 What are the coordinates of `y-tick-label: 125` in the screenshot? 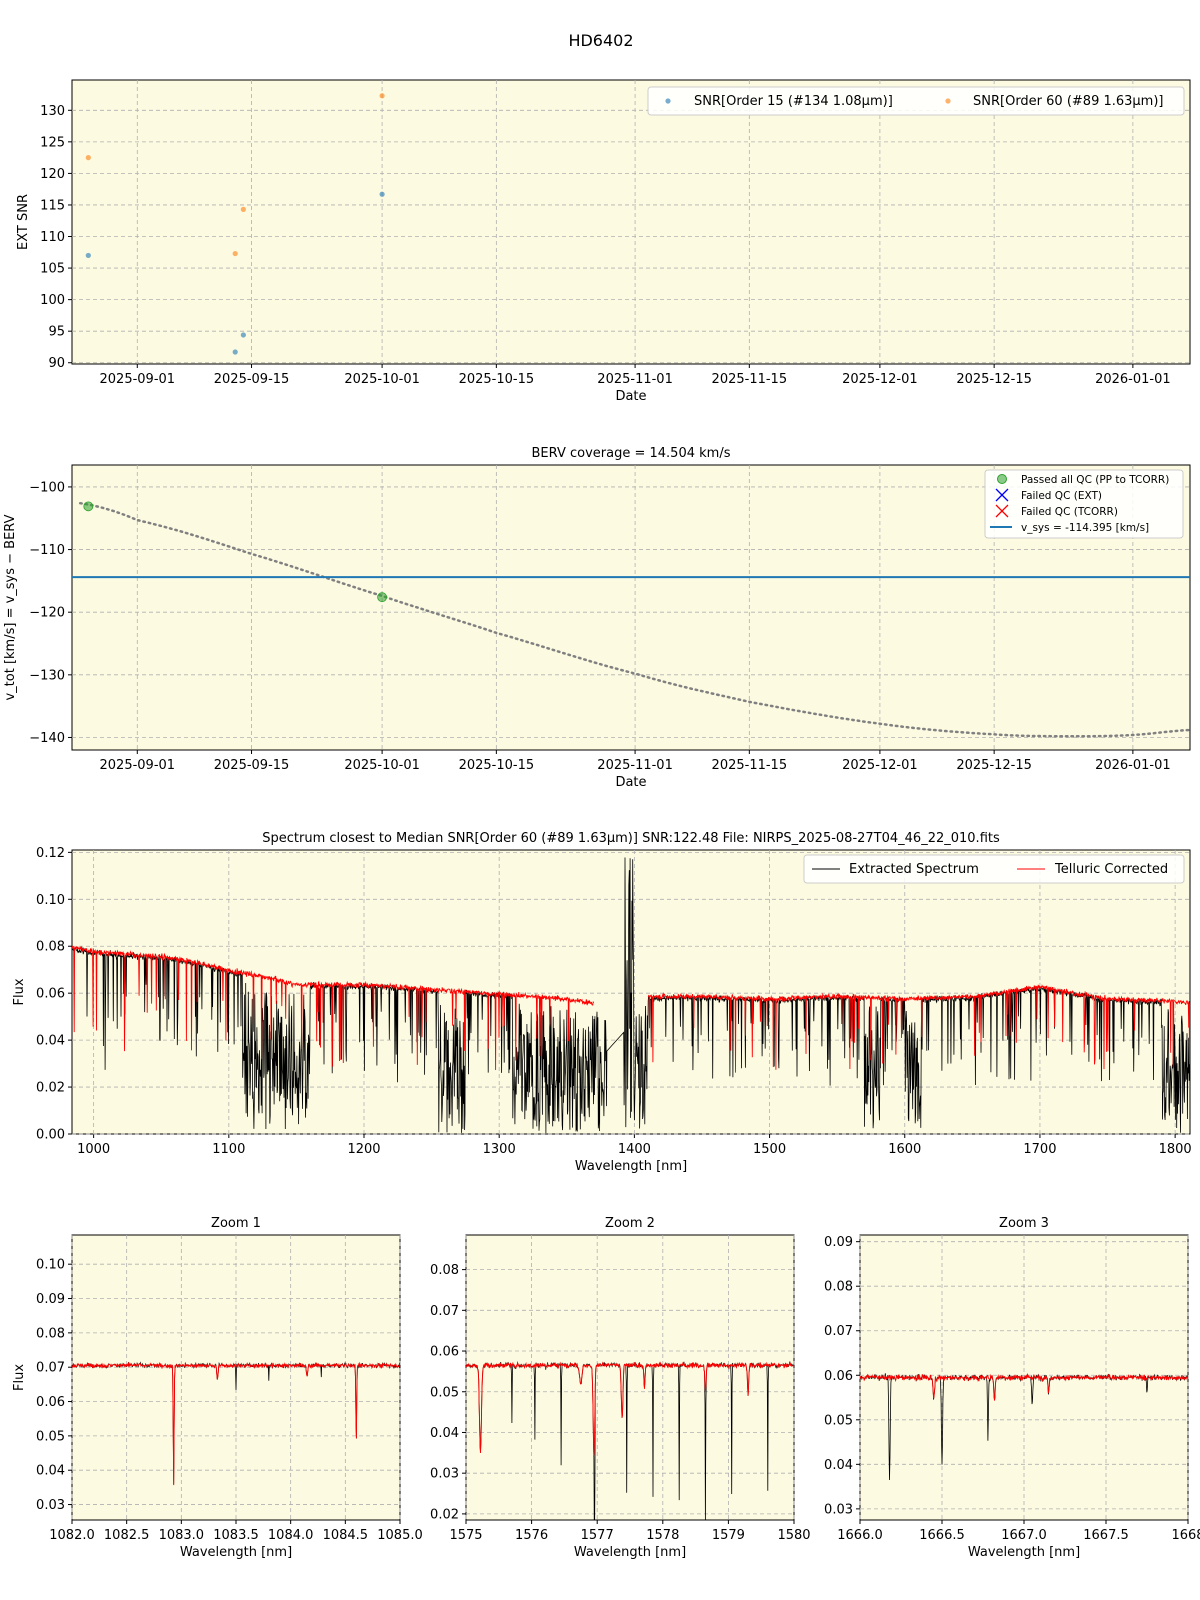 It's located at (52, 142).